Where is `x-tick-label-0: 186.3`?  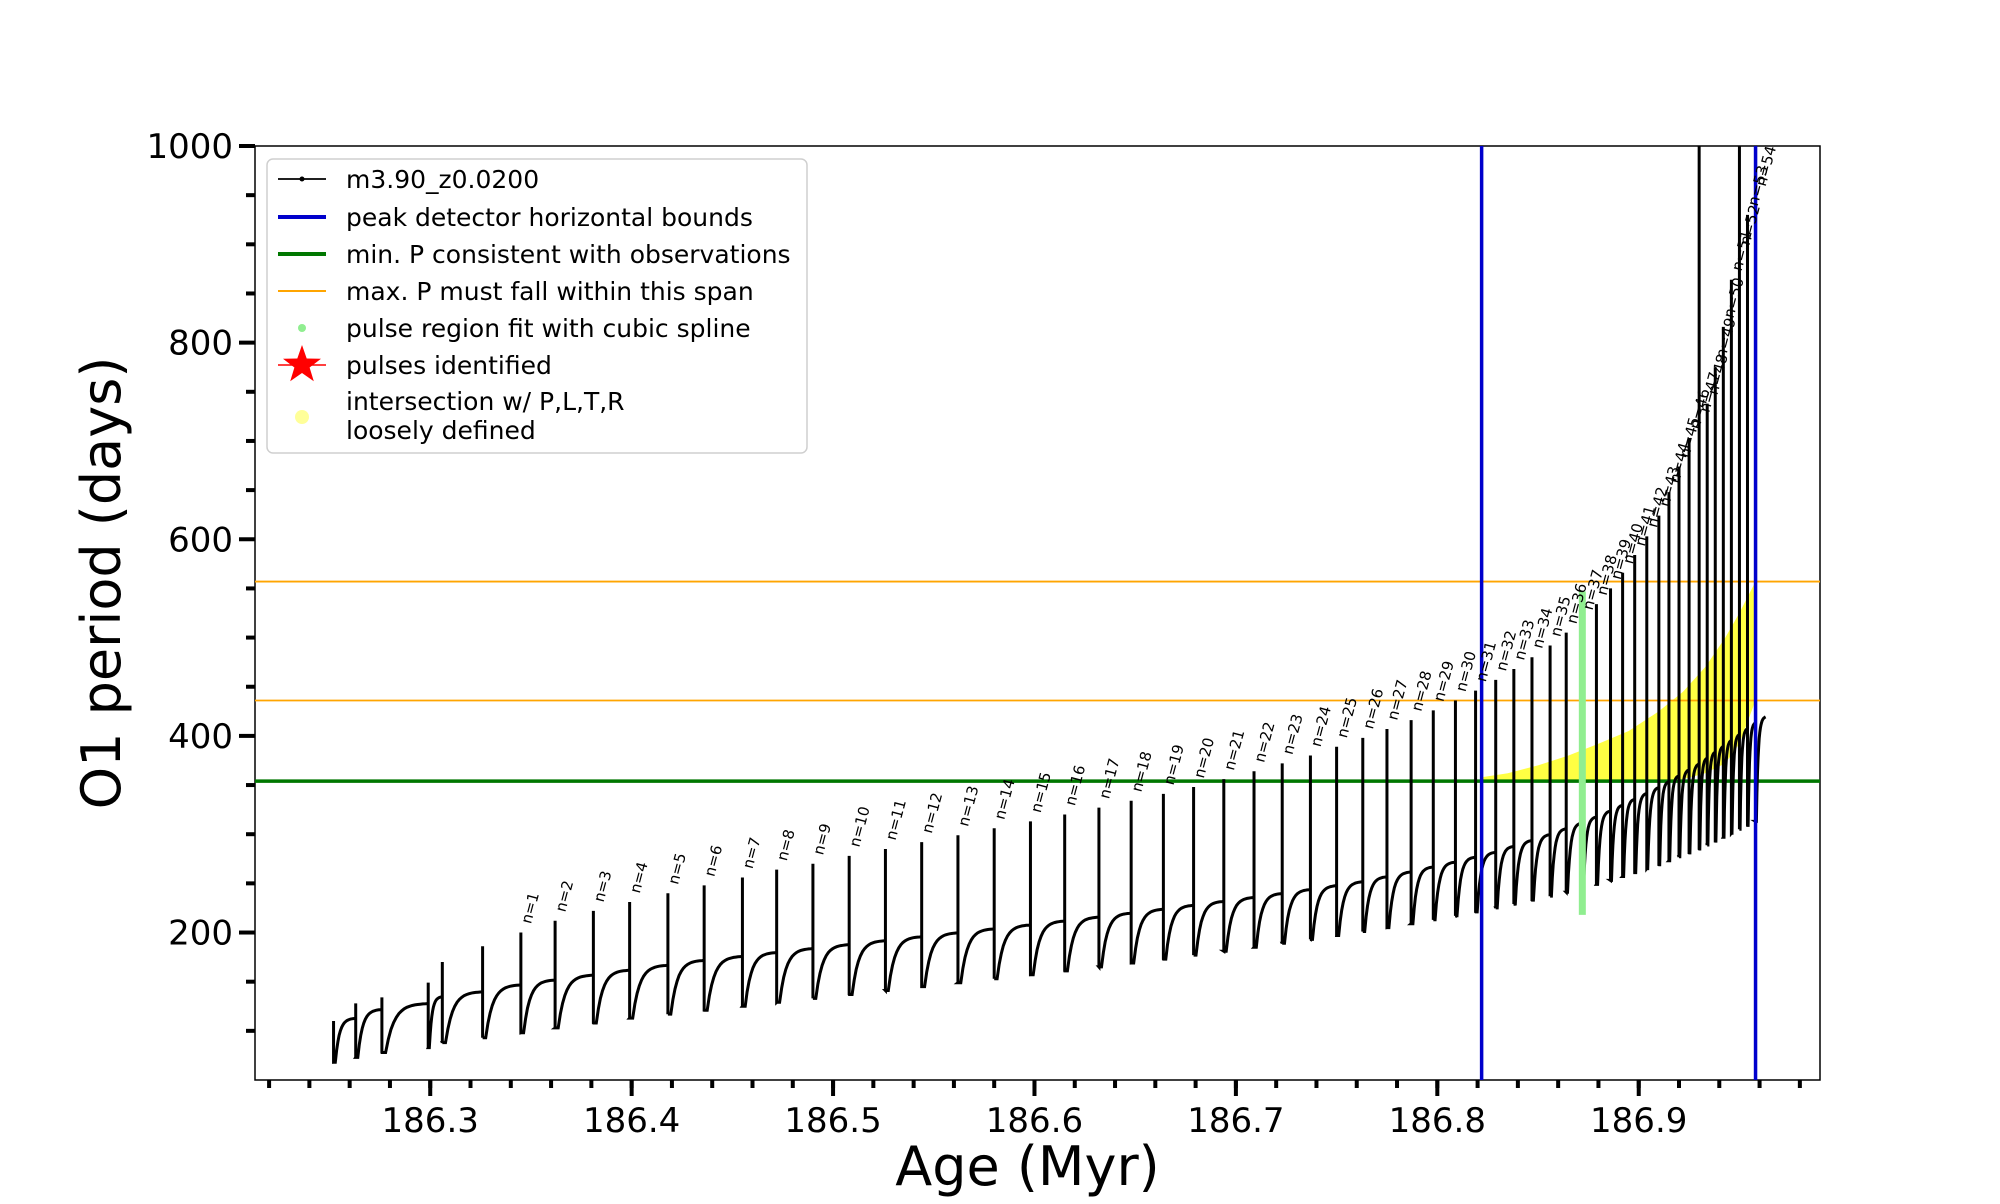 x-tick-label-0: 186.3 is located at coordinates (430, 1121).